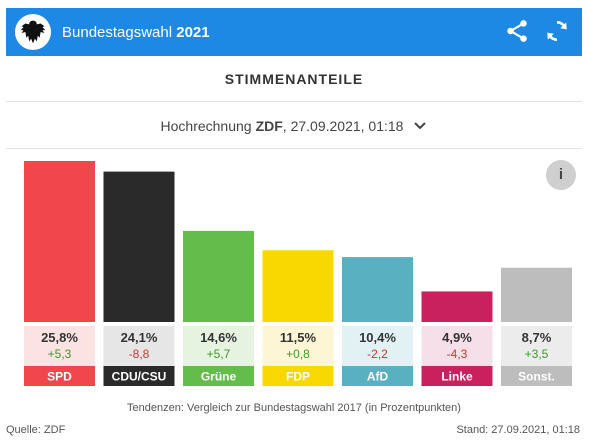 The height and width of the screenshot is (443, 590). Describe the element at coordinates (420, 126) in the screenshot. I see `chevron-down-icon` at that location.